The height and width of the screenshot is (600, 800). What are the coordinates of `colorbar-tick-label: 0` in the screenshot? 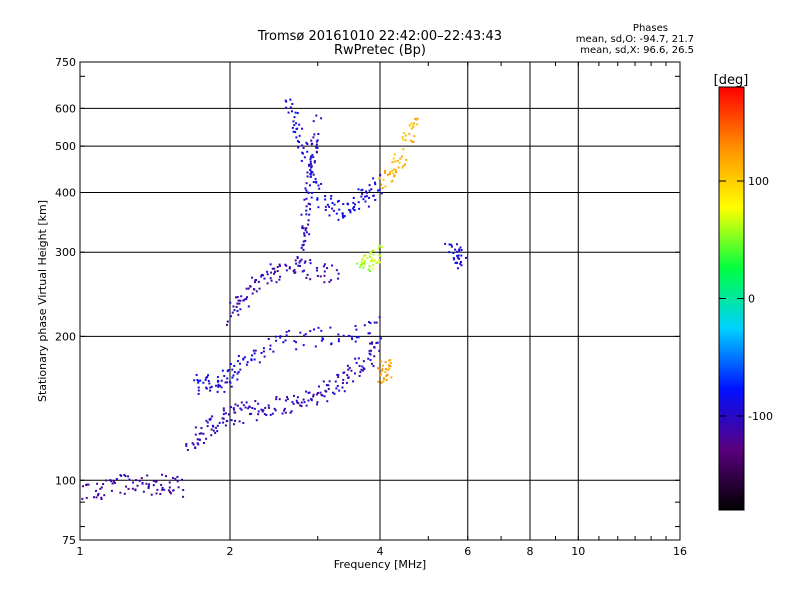 It's located at (751, 299).